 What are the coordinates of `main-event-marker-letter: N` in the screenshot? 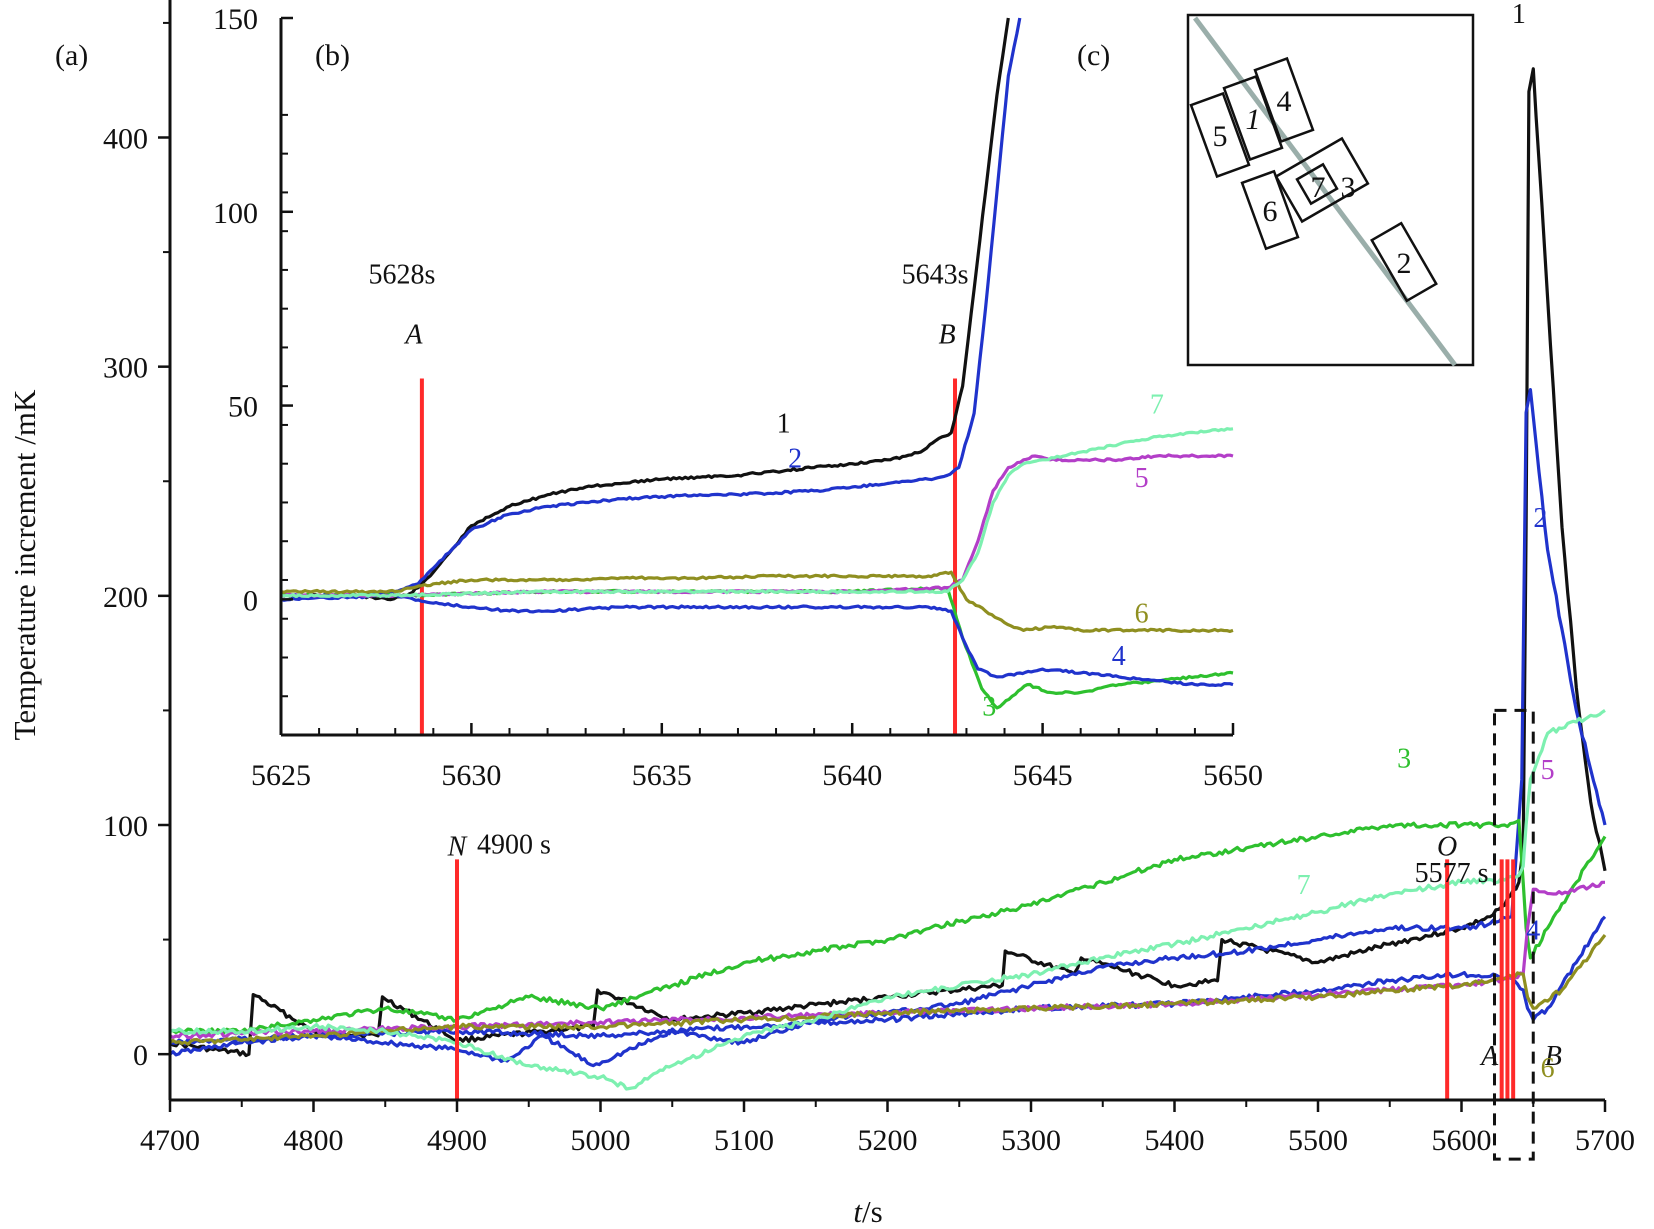 It's located at (457, 846).